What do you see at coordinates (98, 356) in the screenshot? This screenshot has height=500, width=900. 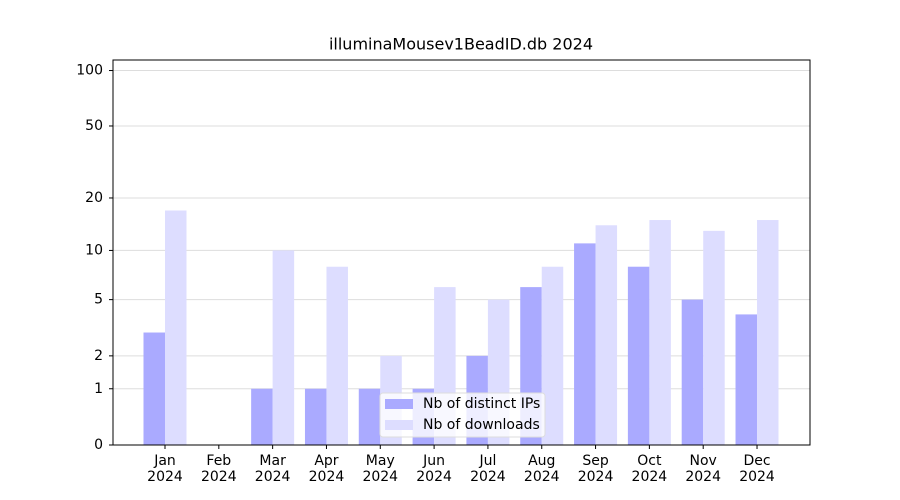 I see `y-tick-label: 2` at bounding box center [98, 356].